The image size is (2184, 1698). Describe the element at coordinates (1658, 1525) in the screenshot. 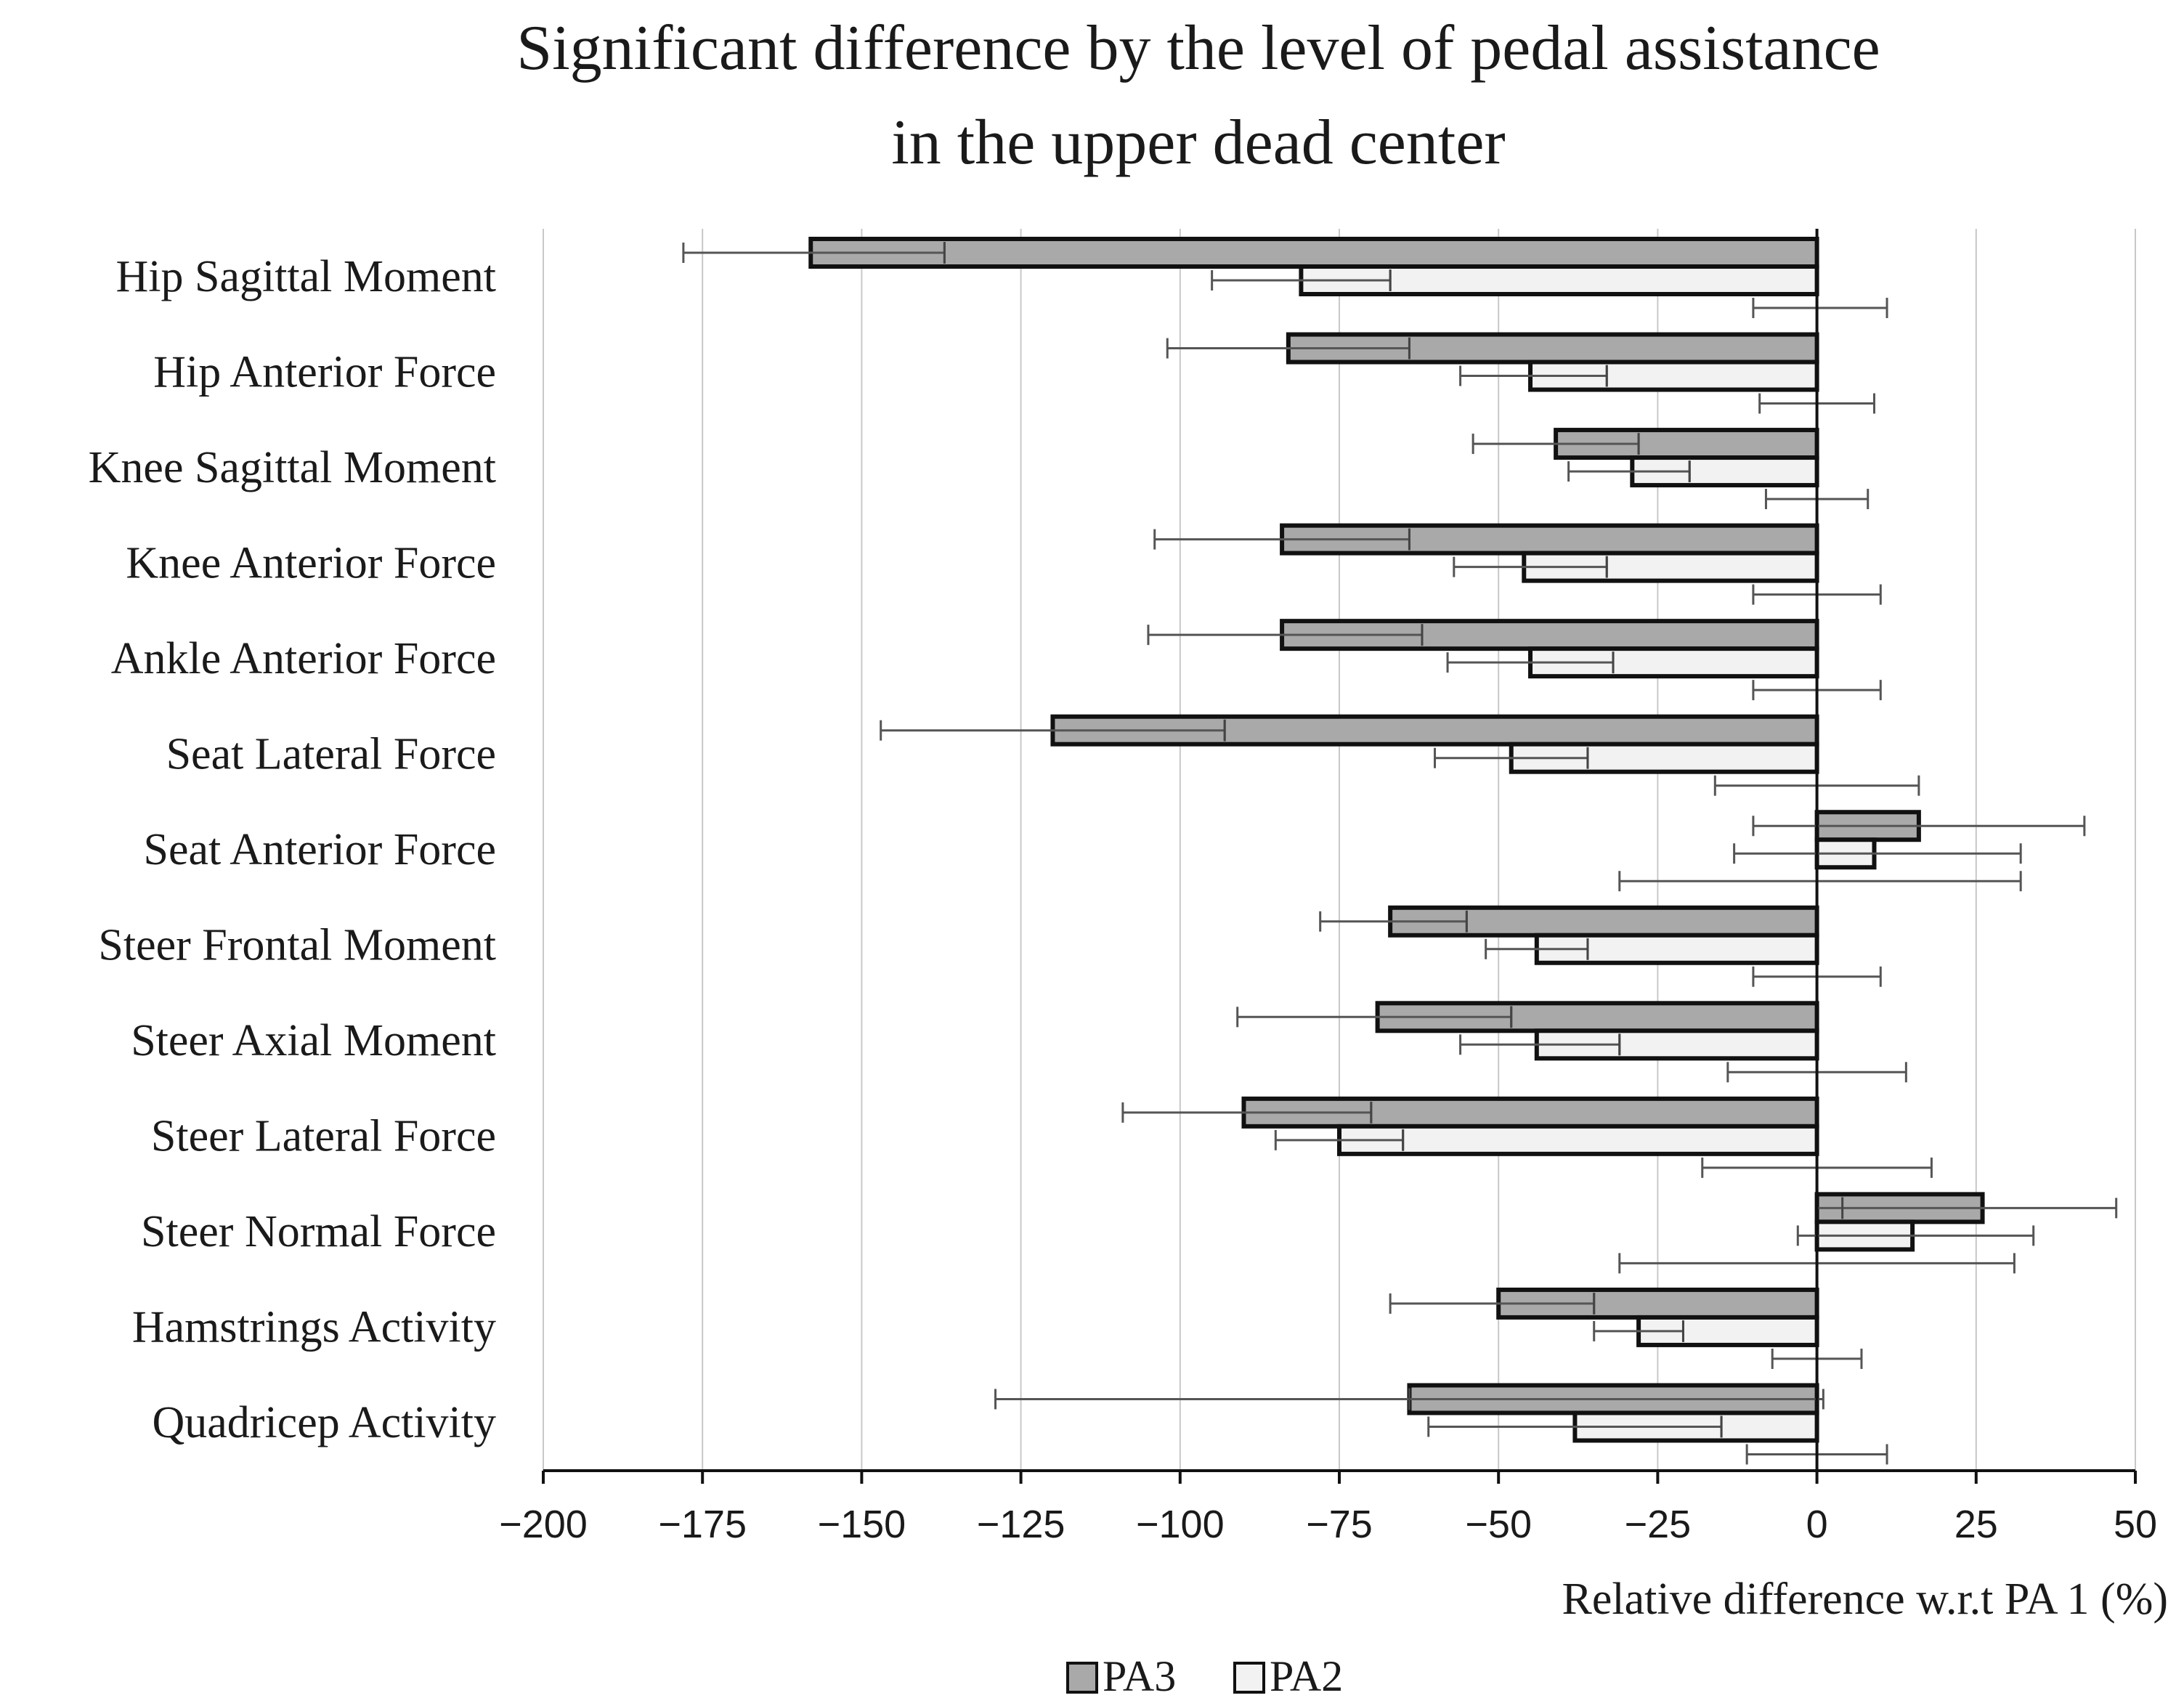

I see `x-tick-label: −25` at that location.